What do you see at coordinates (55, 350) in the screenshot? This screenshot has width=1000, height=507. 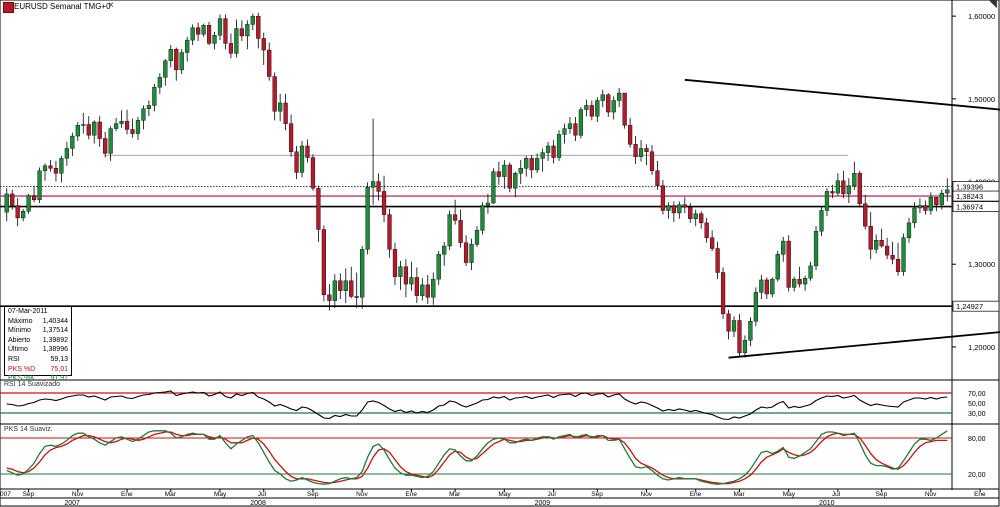 I see `info-value: 1,38996` at bounding box center [55, 350].